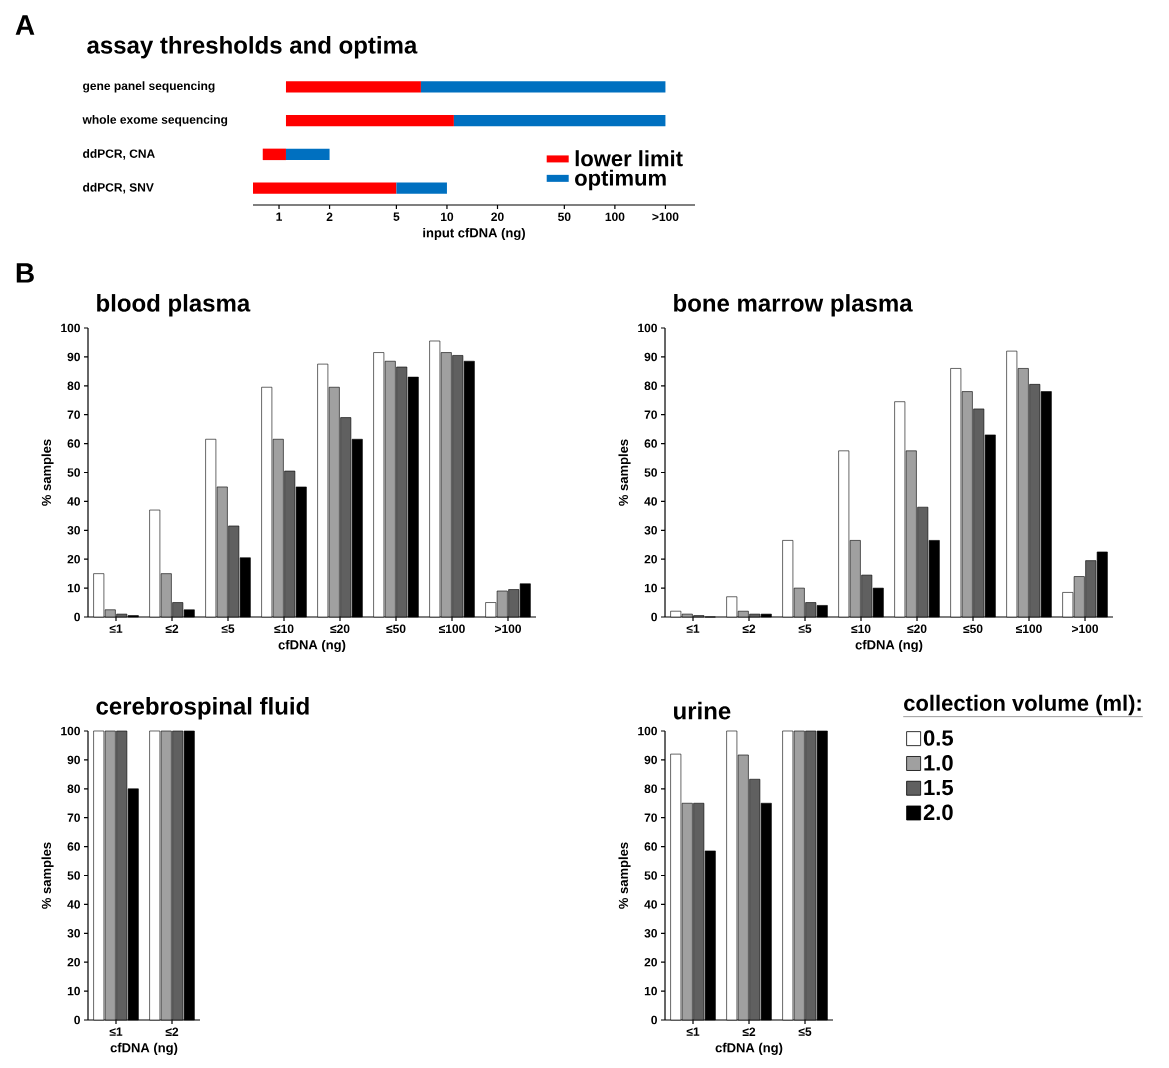 Image resolution: width=1169 pixels, height=1068 pixels. What do you see at coordinates (615, 217) in the screenshot?
I see `x-tick-label: 100` at bounding box center [615, 217].